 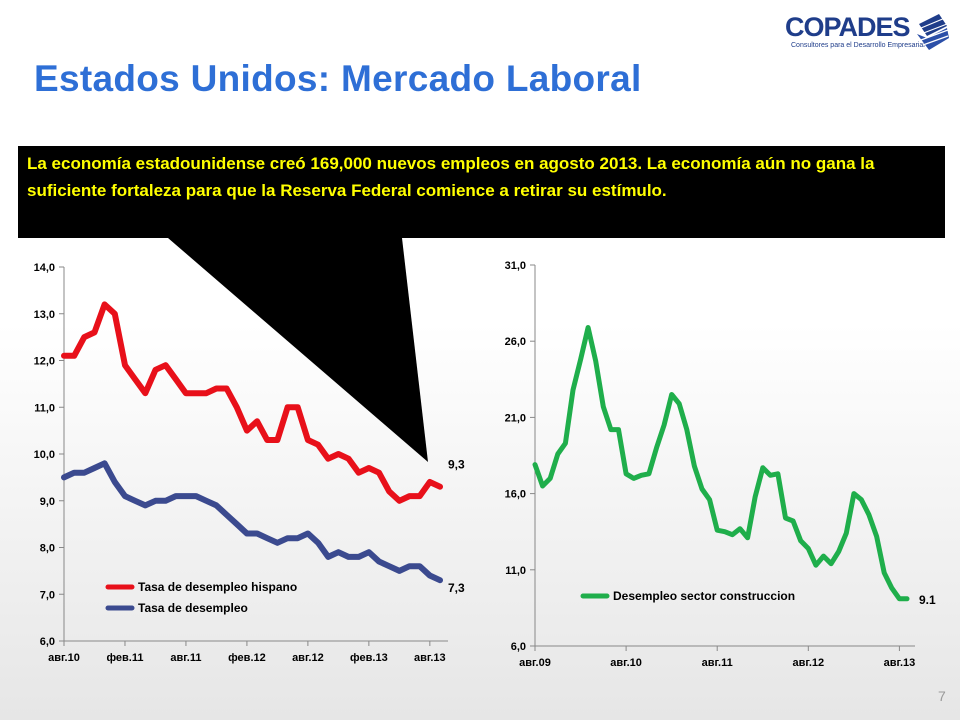 What do you see at coordinates (47, 595) in the screenshot?
I see `y-tick-label: 7,0` at bounding box center [47, 595].